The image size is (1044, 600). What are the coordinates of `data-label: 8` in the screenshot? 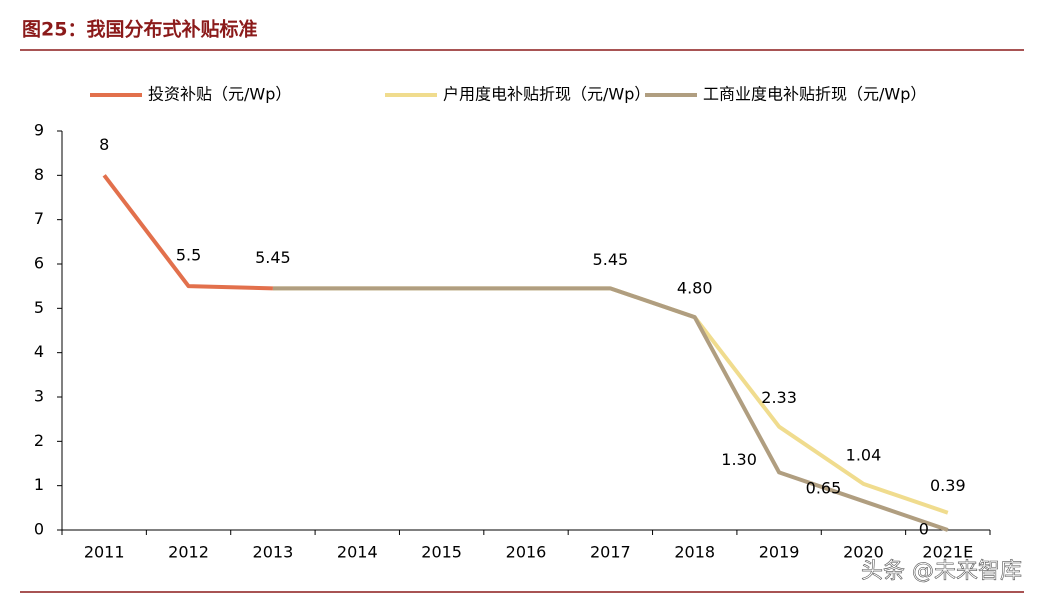 It's located at (104, 144).